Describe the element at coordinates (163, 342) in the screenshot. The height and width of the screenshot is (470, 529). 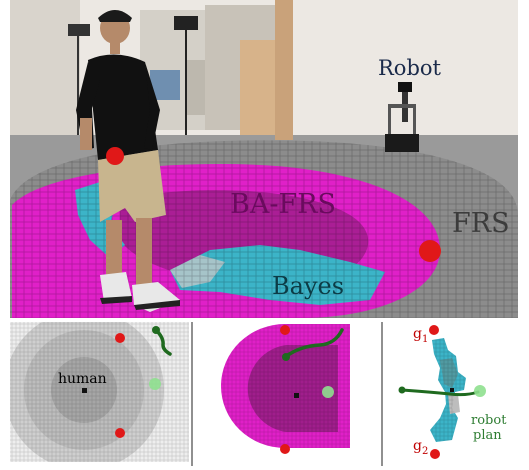
I see `robot-plan-path` at that location.